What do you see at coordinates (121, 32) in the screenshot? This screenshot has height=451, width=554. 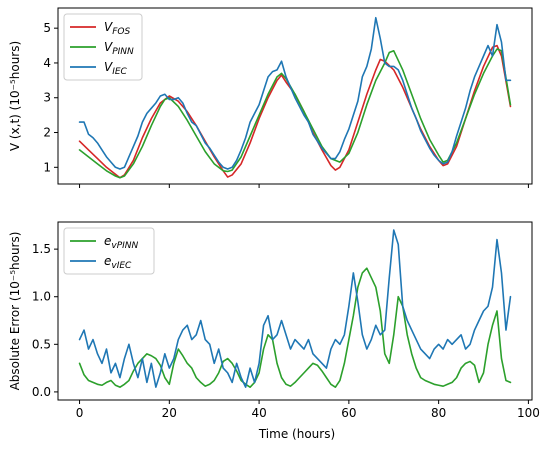 I see `top-legend-label-sub: FOS` at bounding box center [121, 32].